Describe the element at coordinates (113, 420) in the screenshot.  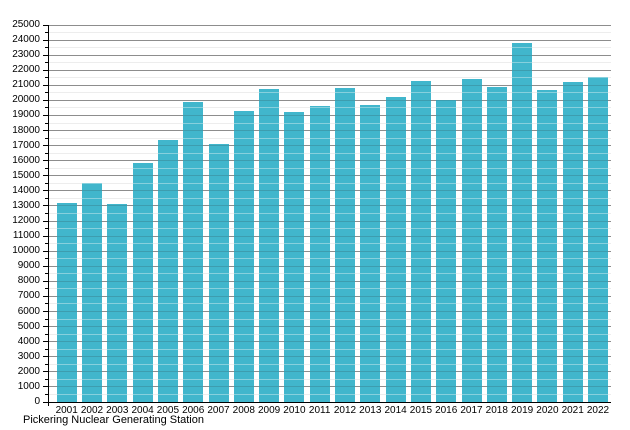
I see `chart-caption: Pickering Nuclear Generating Station` at that location.